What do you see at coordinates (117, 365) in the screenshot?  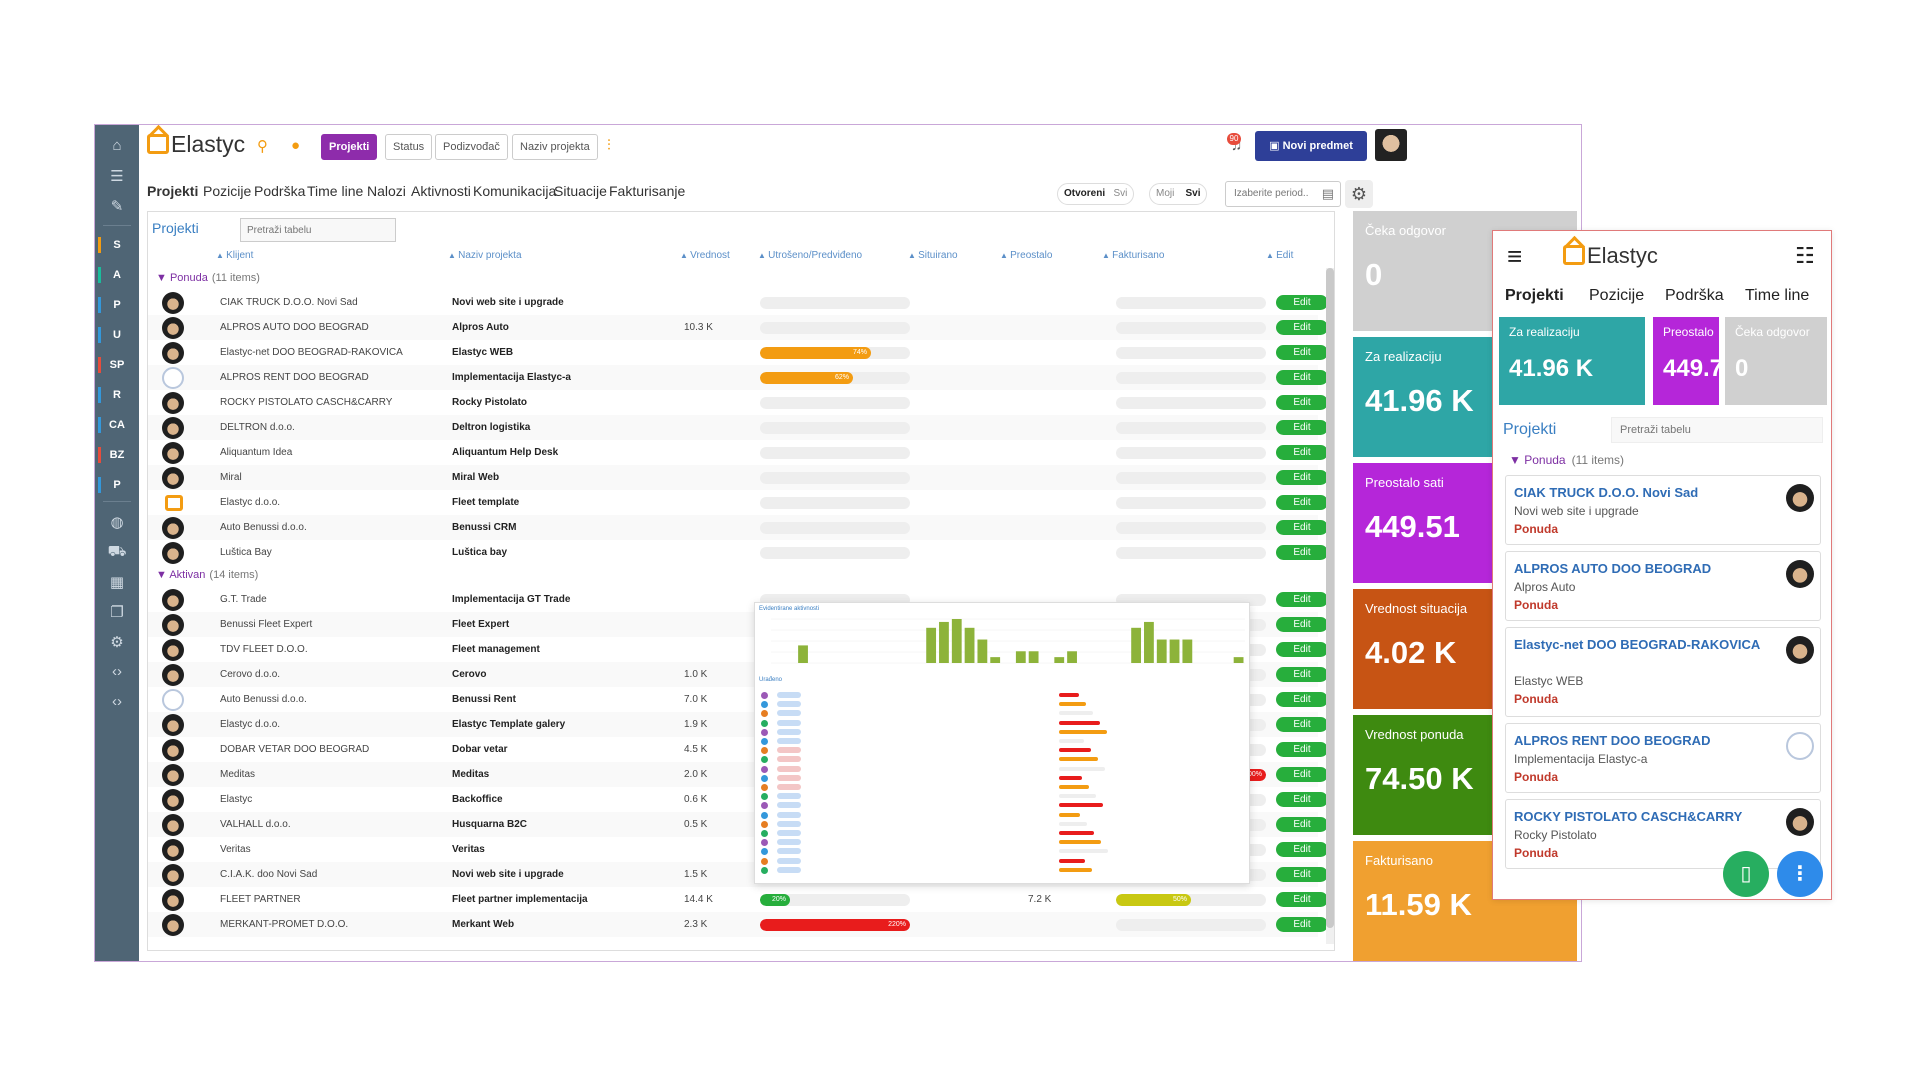 I see `sidebar-item-sp: SP` at bounding box center [117, 365].